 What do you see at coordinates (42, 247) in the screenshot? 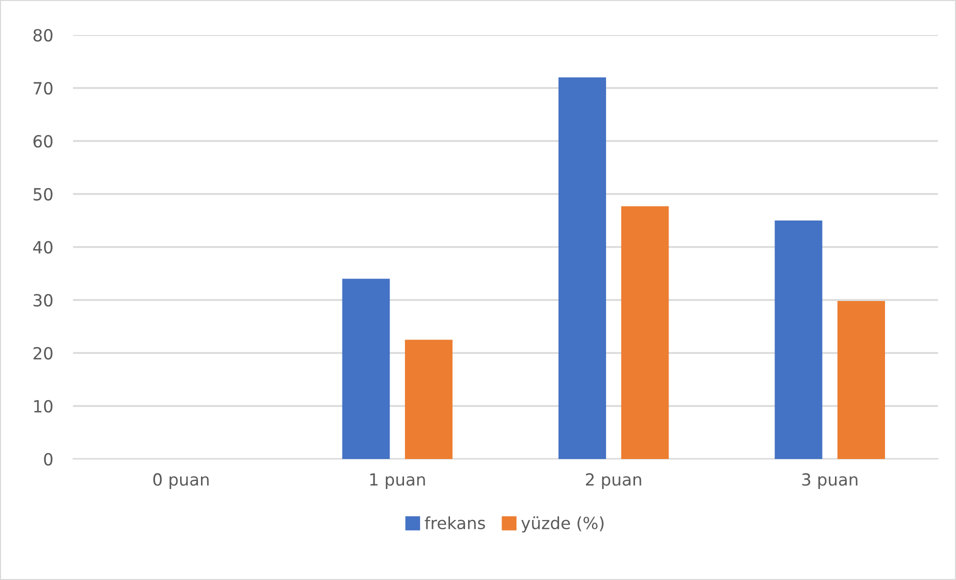
I see `y-tick-label: 40` at bounding box center [42, 247].